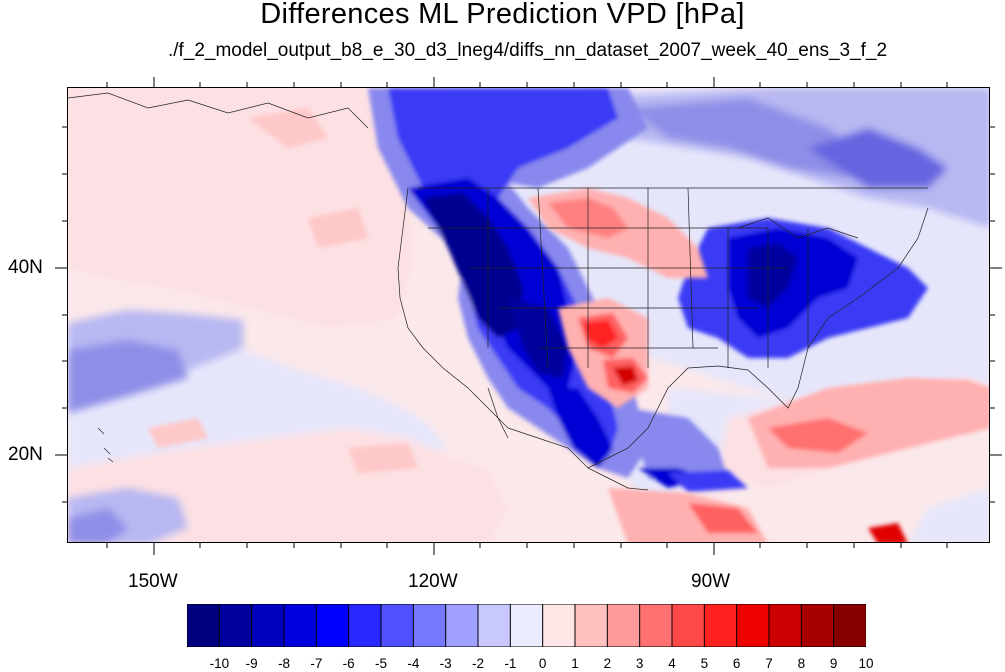  I want to click on colorbar-tick-label: 5, so click(704, 663).